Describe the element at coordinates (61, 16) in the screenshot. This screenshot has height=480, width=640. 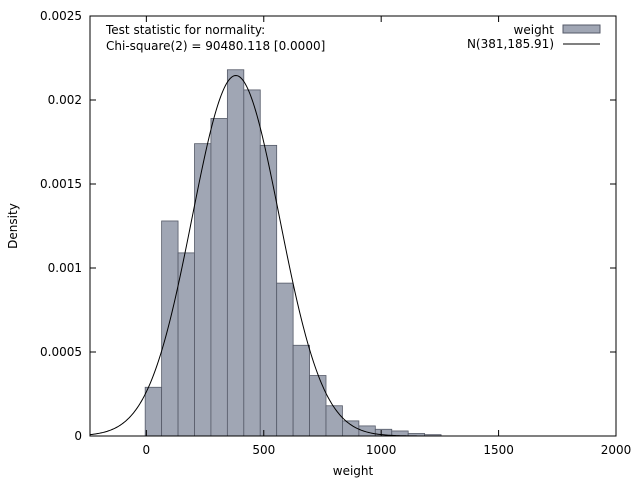
I see `y-tick-label: 0.0025` at that location.